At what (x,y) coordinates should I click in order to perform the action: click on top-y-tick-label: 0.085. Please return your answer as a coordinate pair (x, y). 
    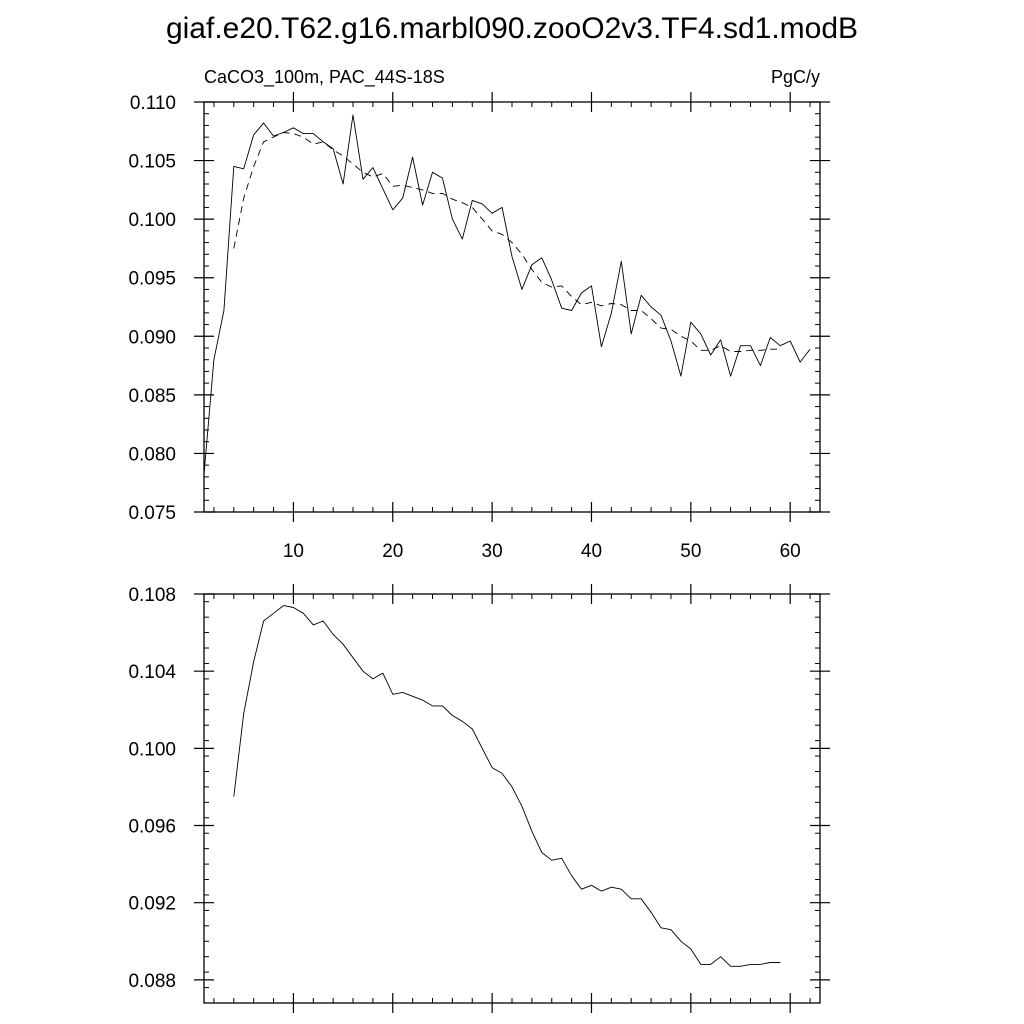
    Looking at the image, I should click on (152, 396).